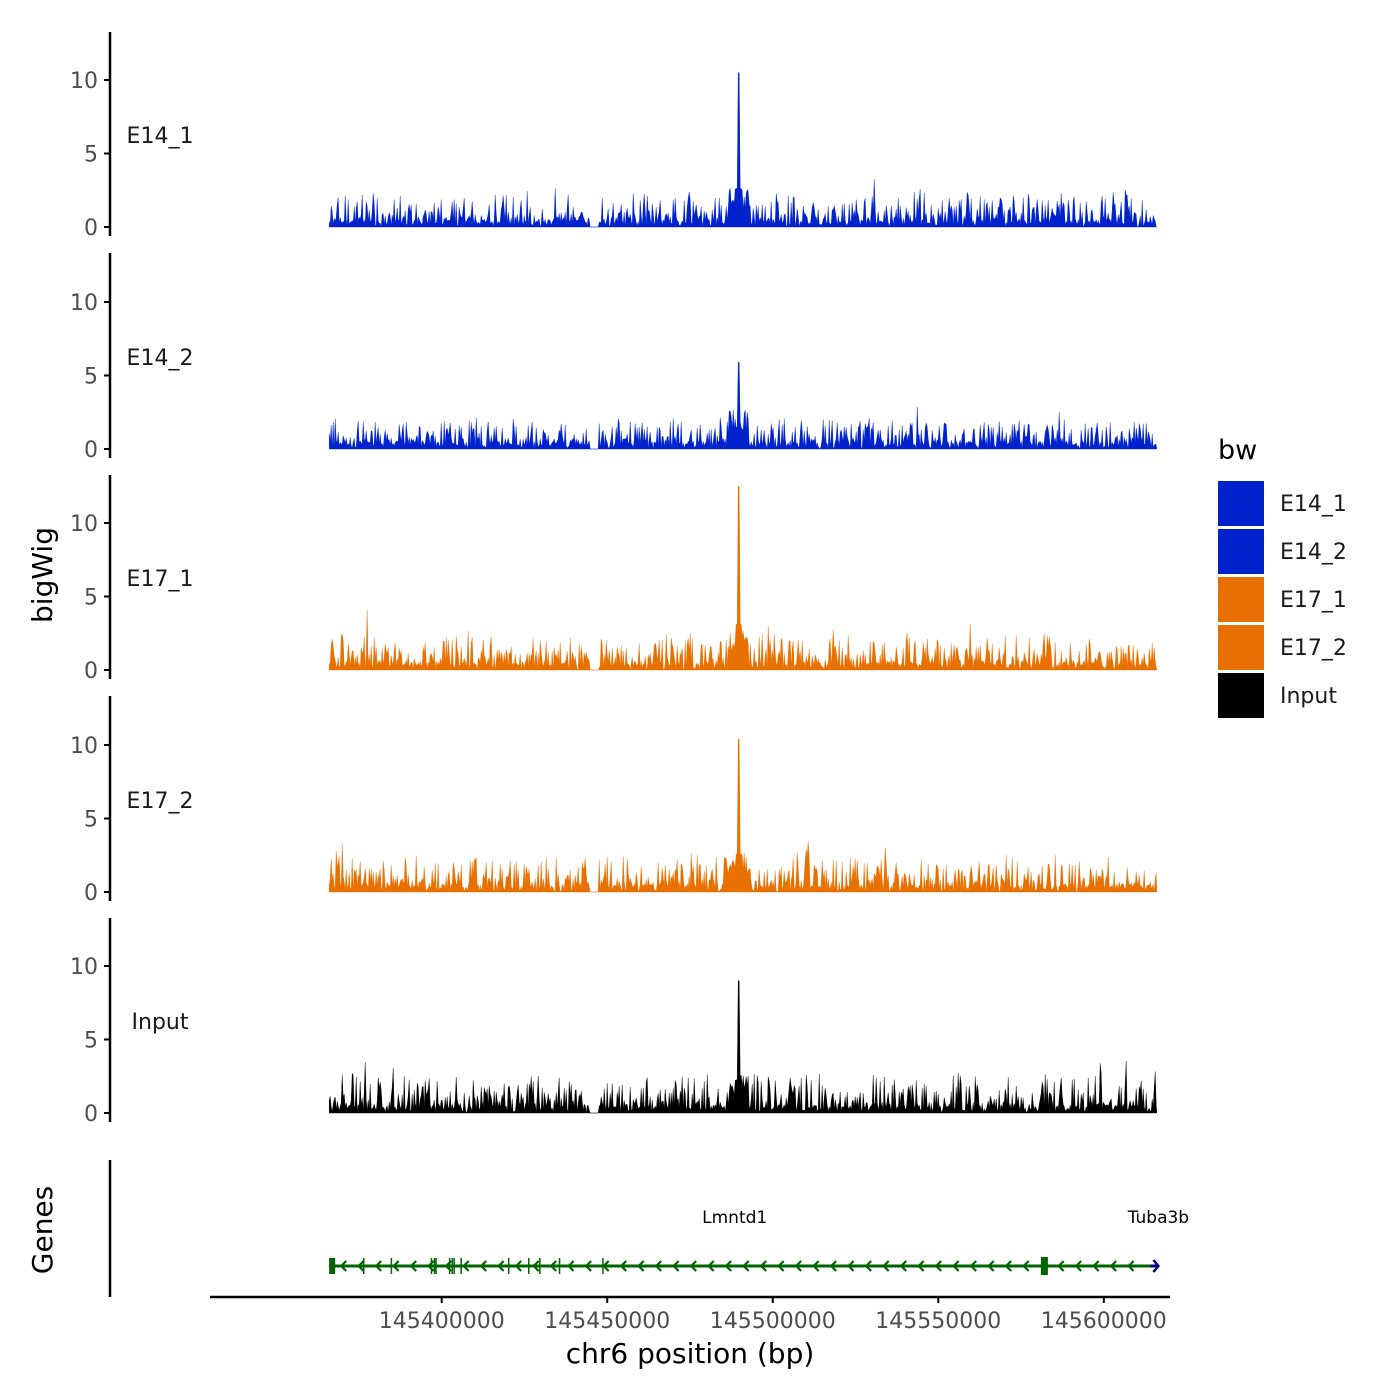 The height and width of the screenshot is (1400, 1400). I want to click on legend-item: E17_2, so click(1282, 647).